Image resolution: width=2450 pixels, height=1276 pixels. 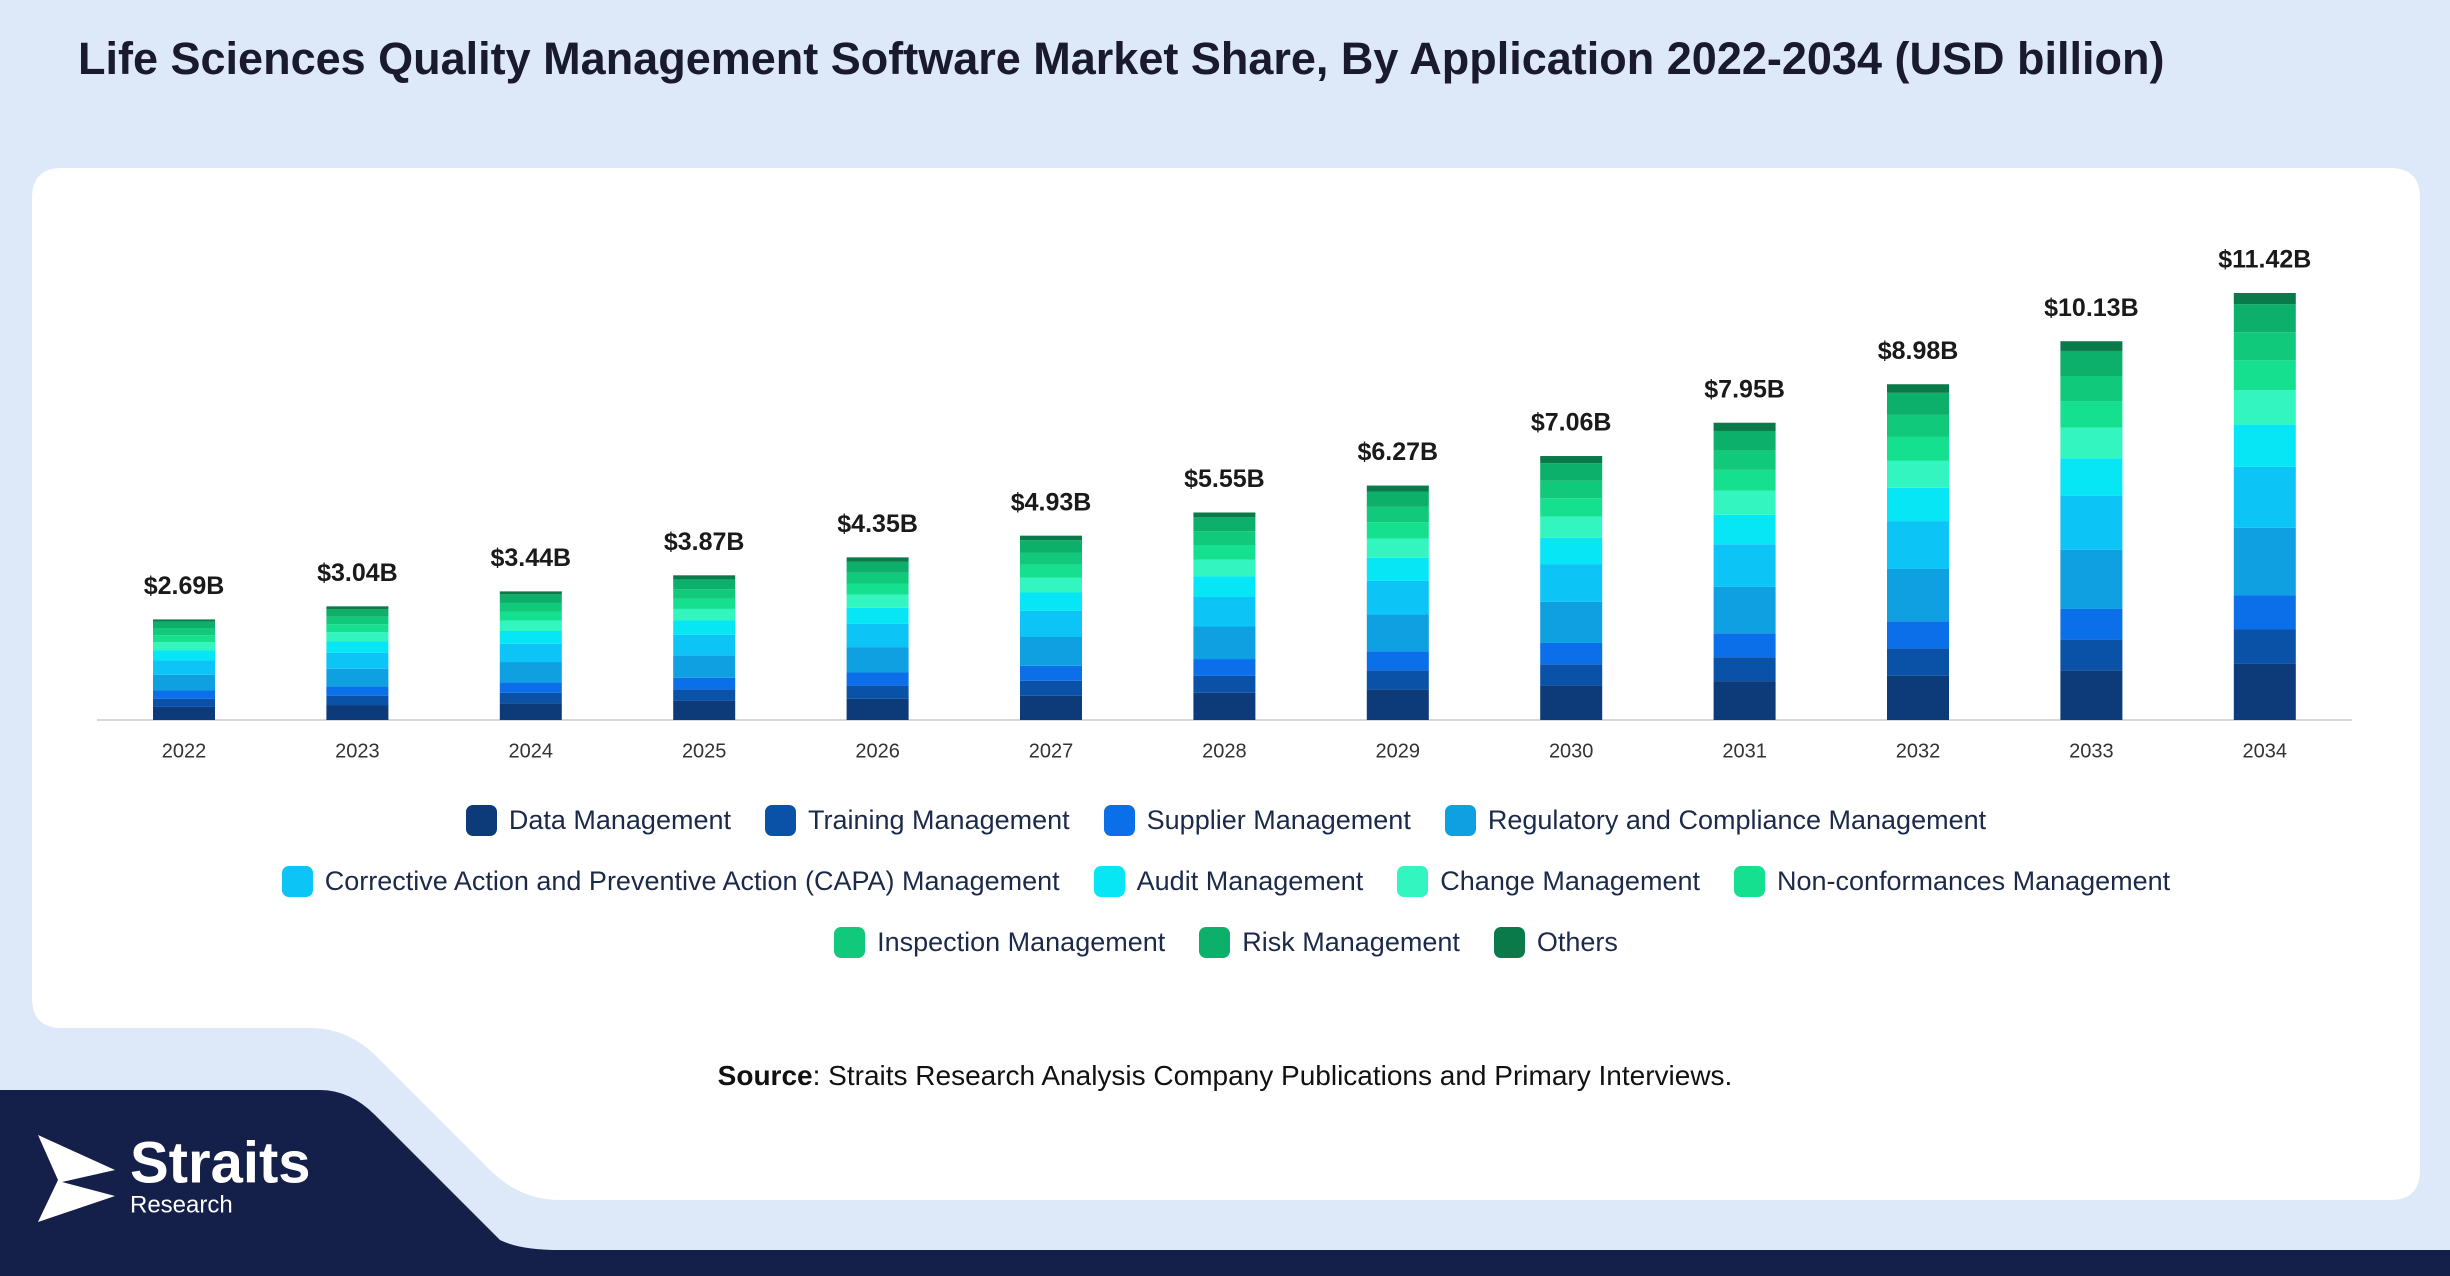 I want to click on legend-label: Non-conformances Management, so click(x=1973, y=881).